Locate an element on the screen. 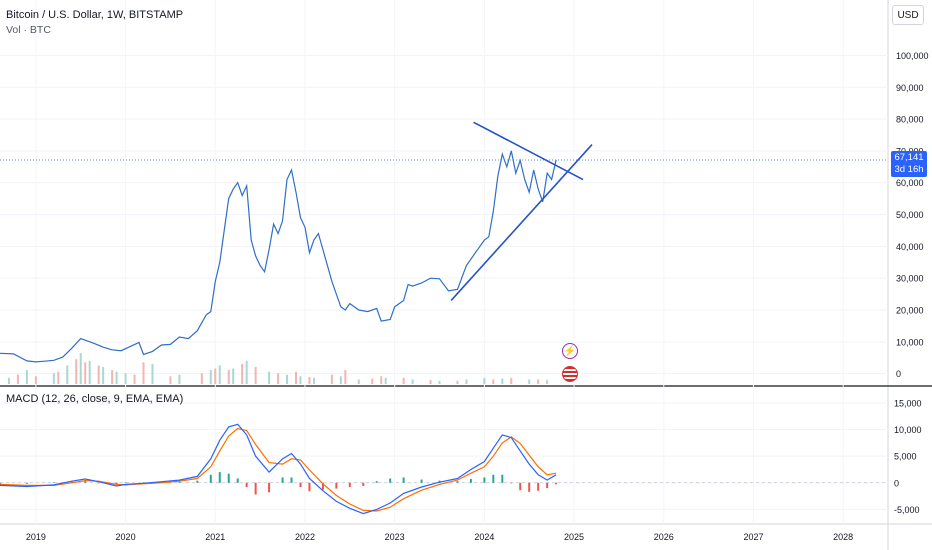  time-tick-label: 2020 is located at coordinates (126, 537).